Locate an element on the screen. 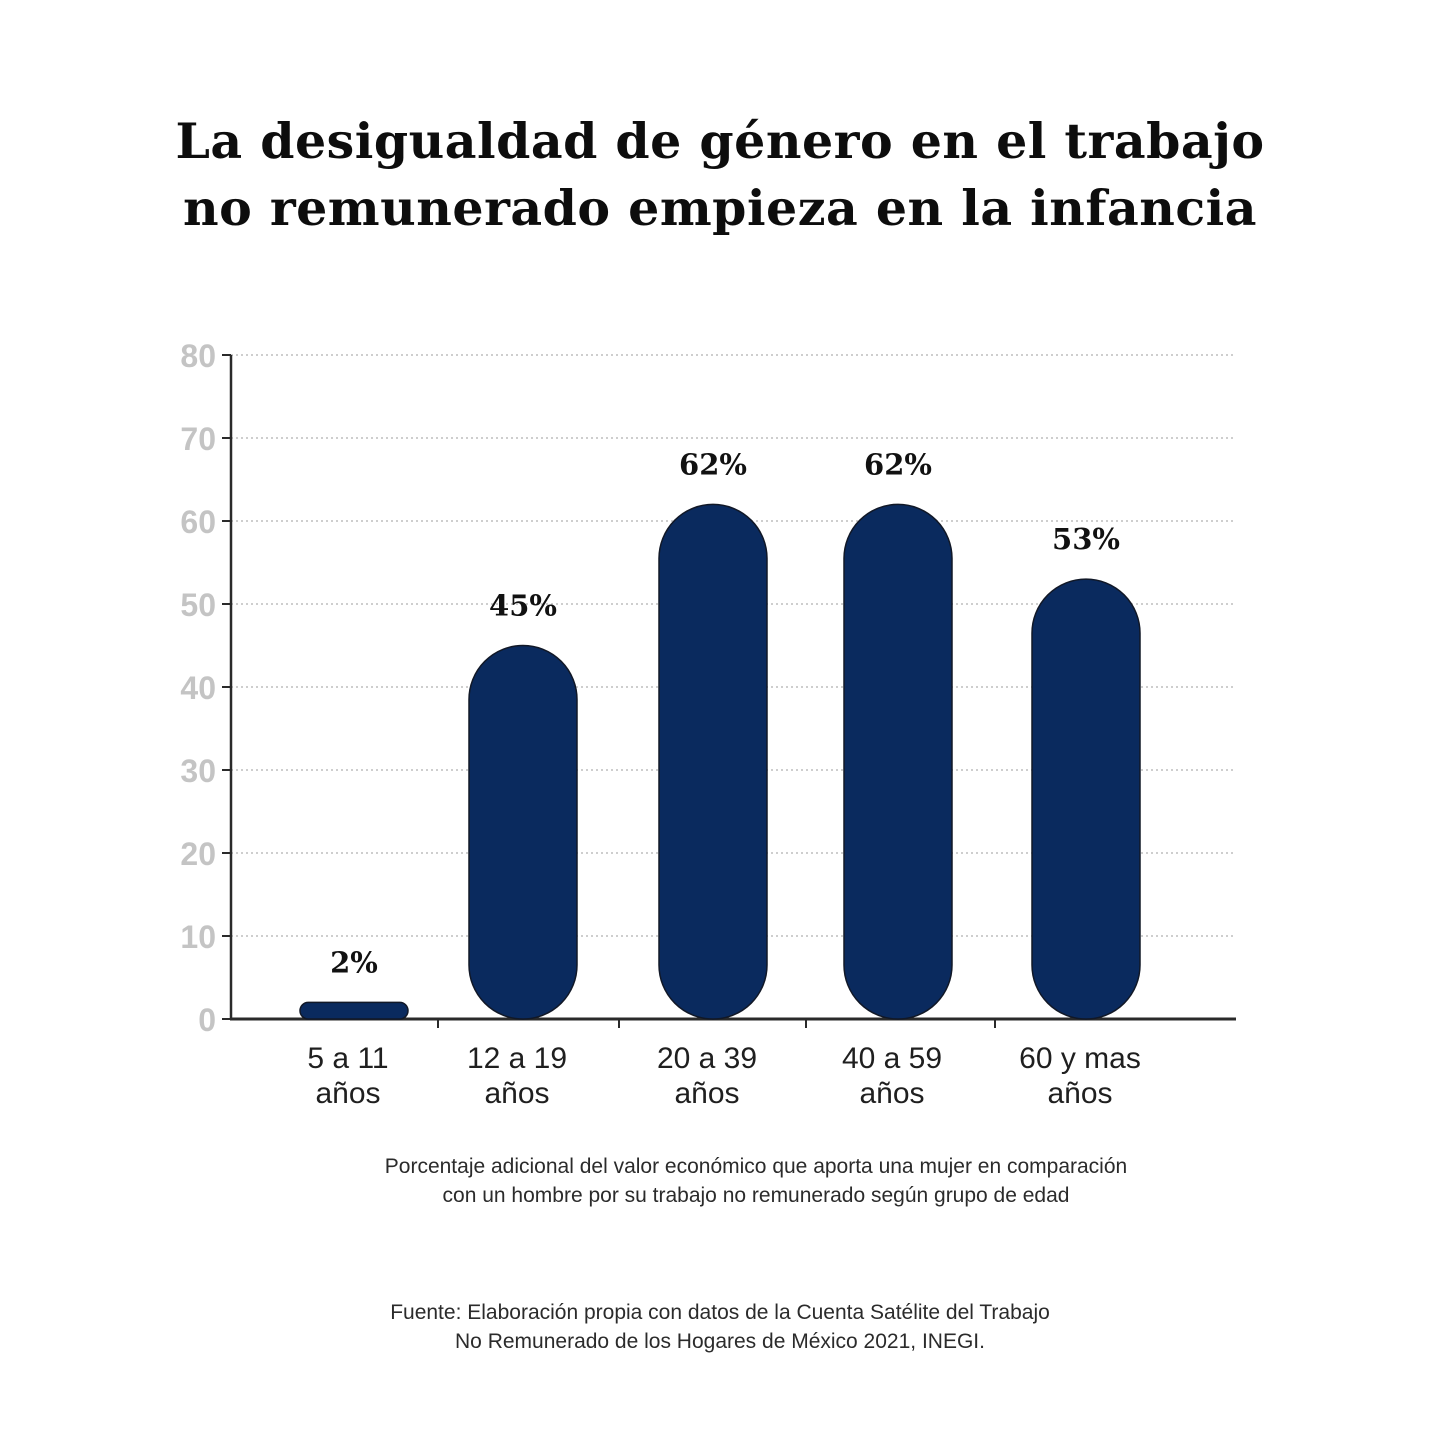  data-label: 2% is located at coordinates (354, 962).